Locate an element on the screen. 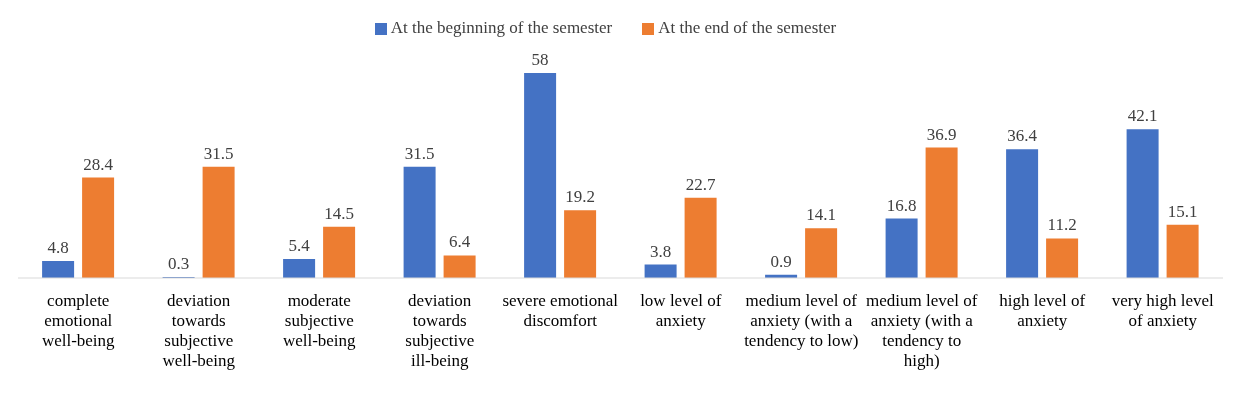 The width and height of the screenshot is (1249, 411). data-label: 11.2 is located at coordinates (1062, 225).